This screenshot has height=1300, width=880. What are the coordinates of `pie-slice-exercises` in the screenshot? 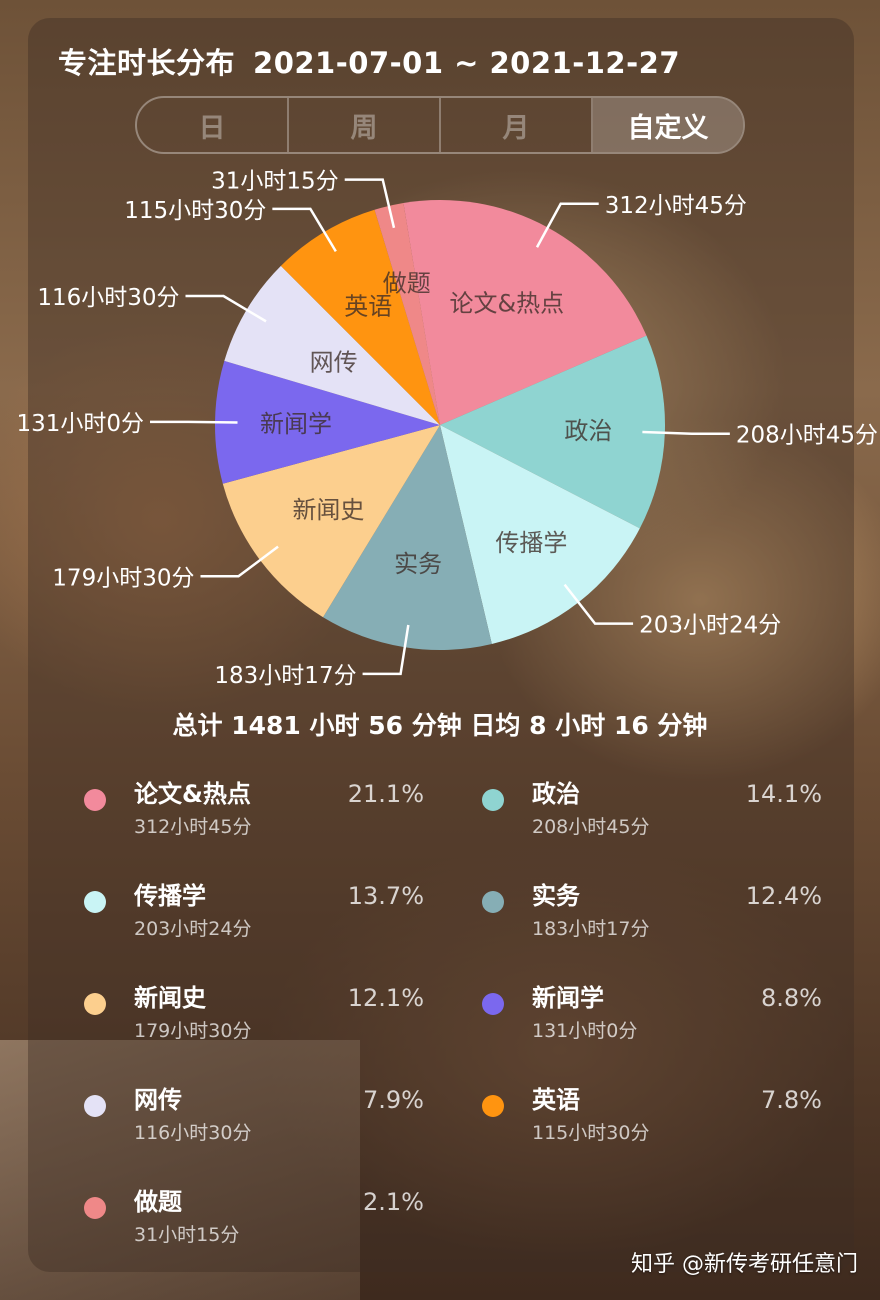 It's located at (407, 313).